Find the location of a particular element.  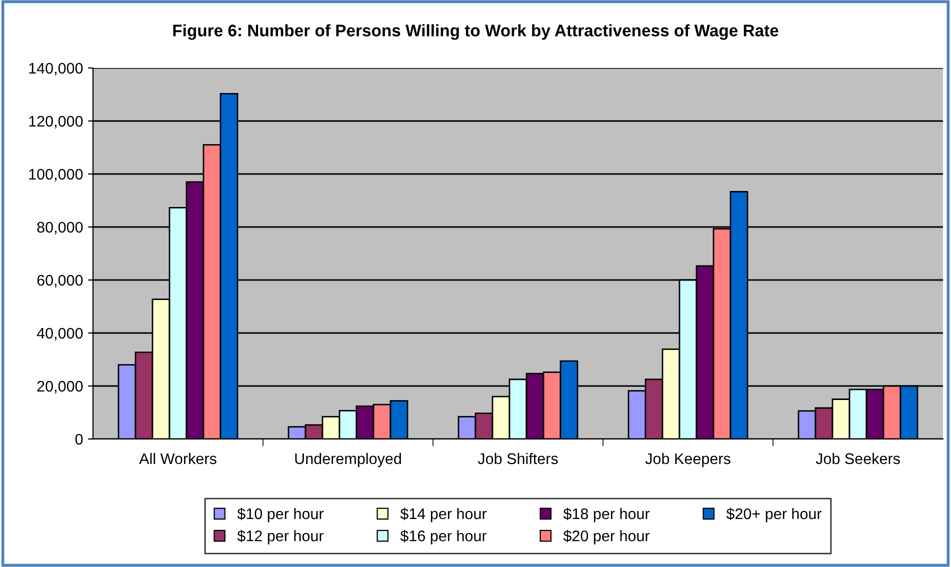

x-tick-label: Job Keepers is located at coordinates (687, 460).